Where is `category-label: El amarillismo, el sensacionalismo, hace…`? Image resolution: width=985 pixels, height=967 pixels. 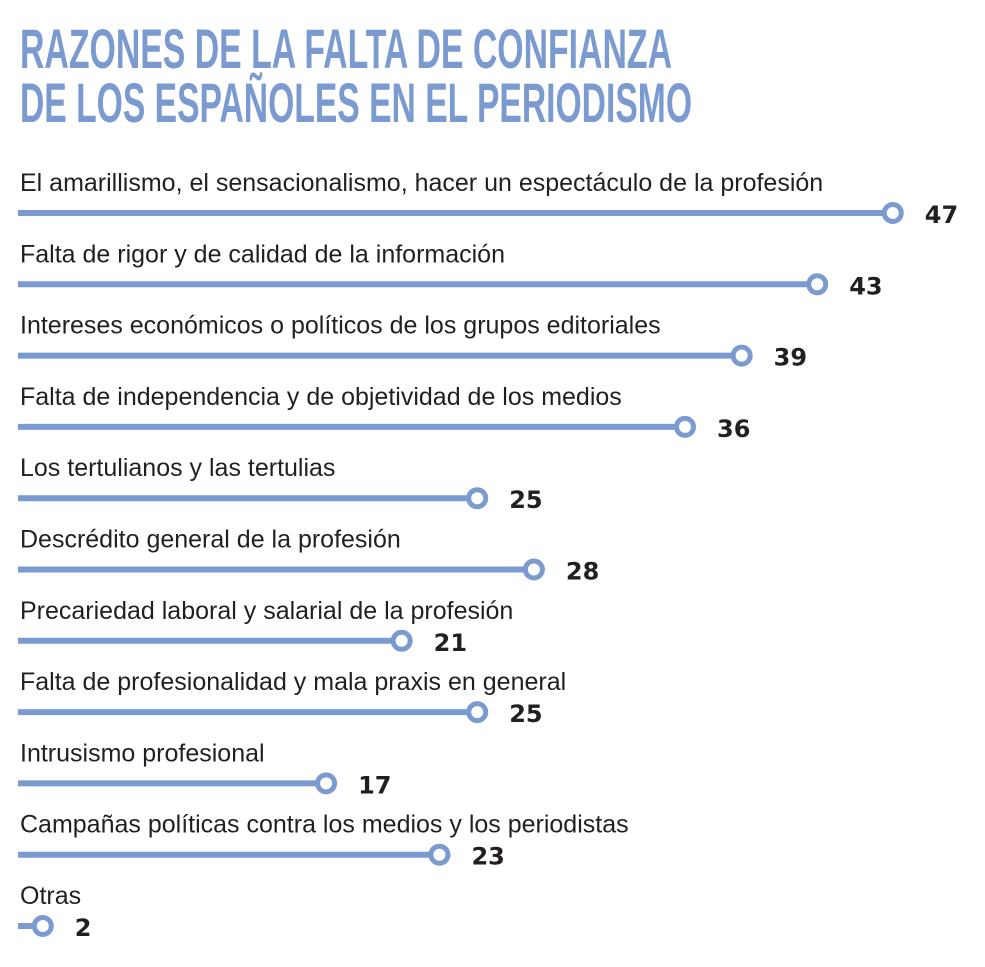
category-label: El amarillismo, el sensacionalismo, hace… is located at coordinates (421, 183).